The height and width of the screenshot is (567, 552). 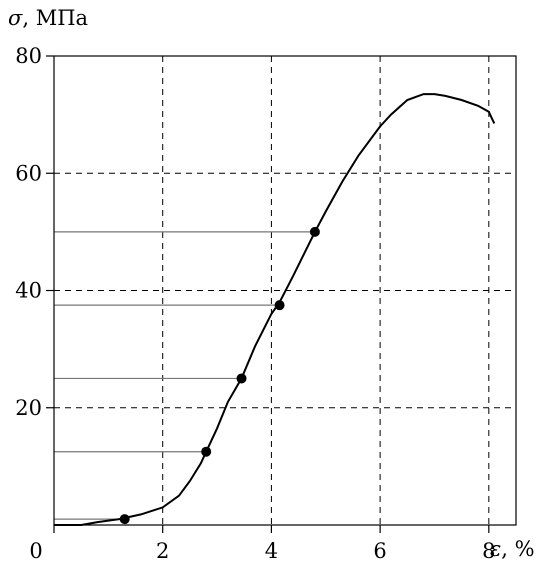 I want to click on y-axis-unit: , МПа, so click(x=55, y=18).